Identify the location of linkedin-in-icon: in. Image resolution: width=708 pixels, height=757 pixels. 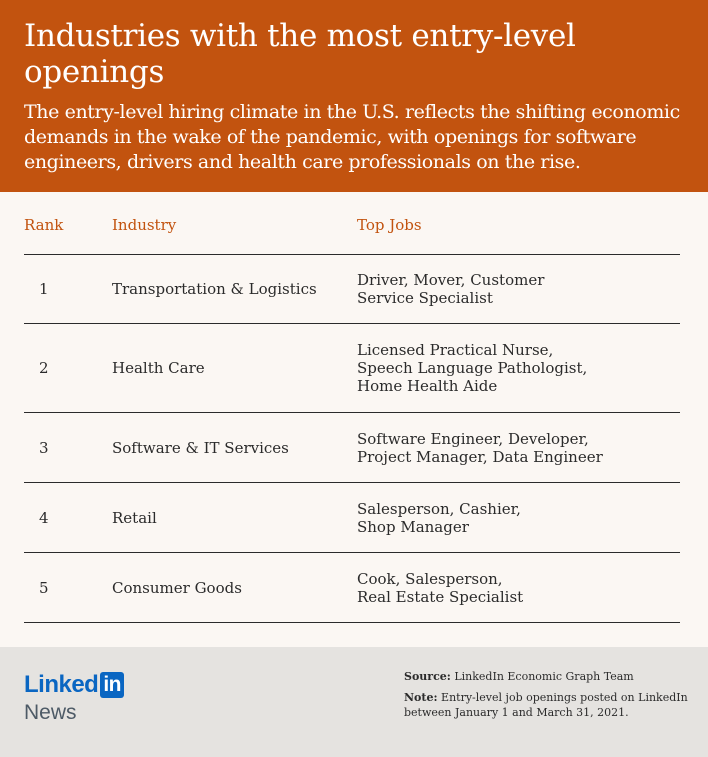
(112, 685).